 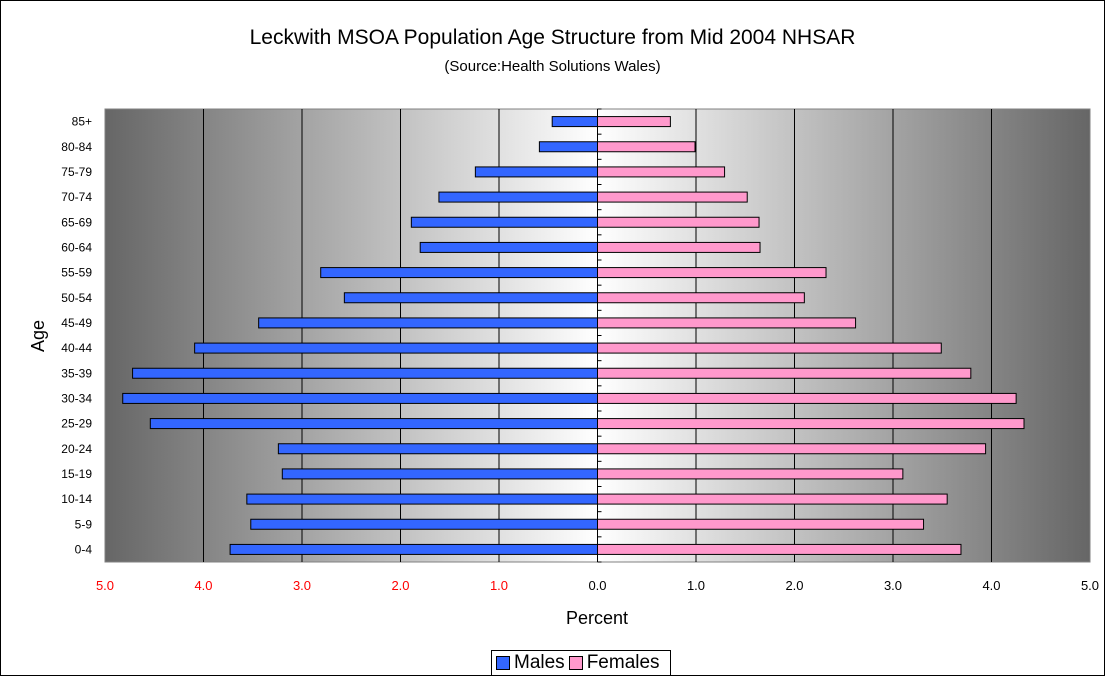 I want to click on legend-label-females: Females, so click(x=623, y=662).